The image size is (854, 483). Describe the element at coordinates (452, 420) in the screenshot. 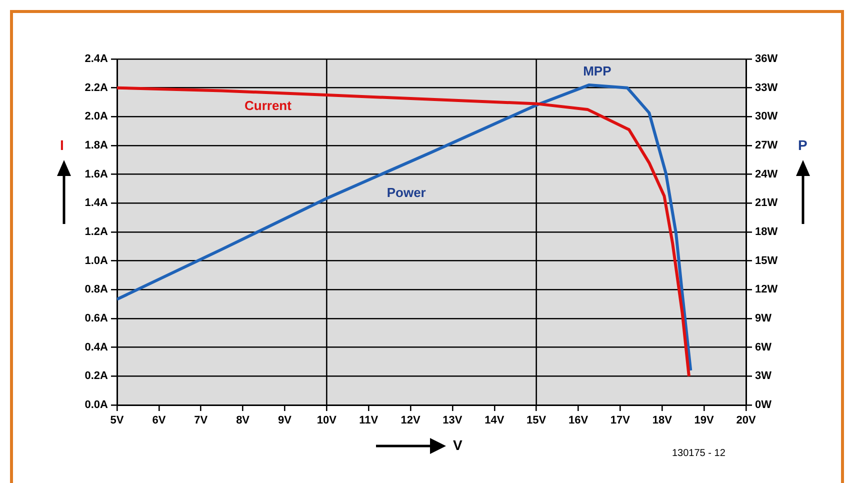

I see `x-tick-label: 13V` at that location.